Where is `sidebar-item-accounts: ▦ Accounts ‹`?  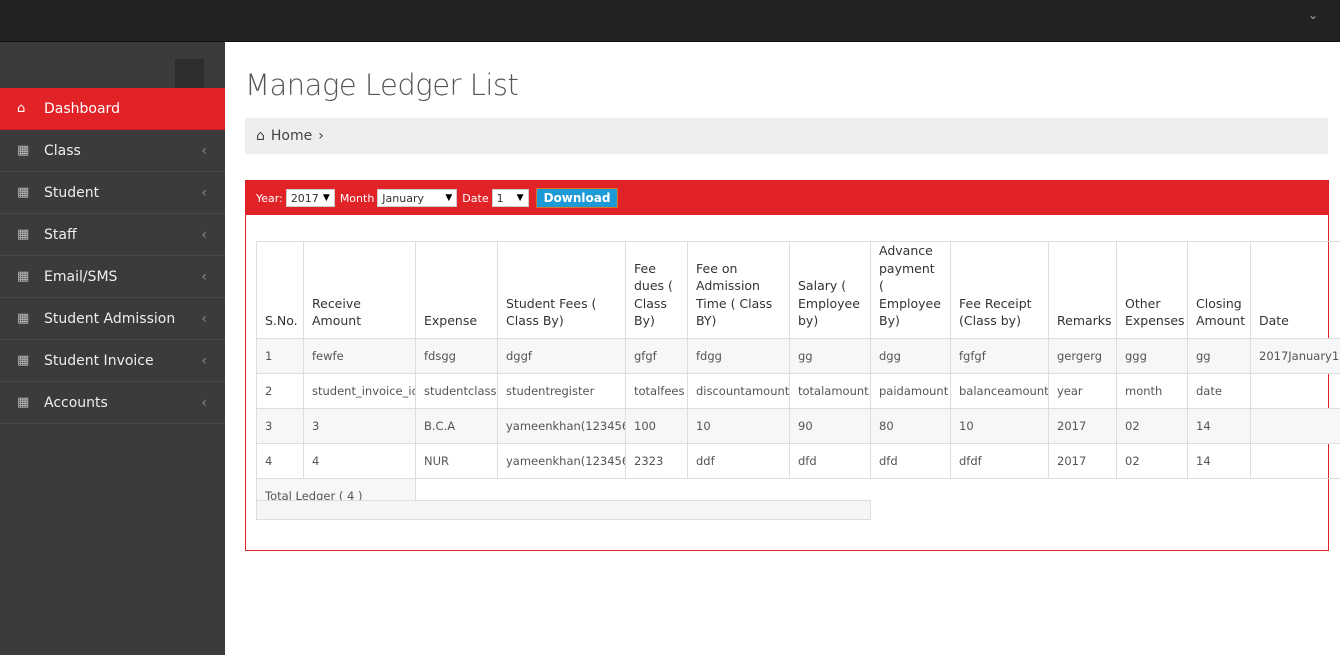 sidebar-item-accounts: ▦ Accounts ‹ is located at coordinates (112, 403).